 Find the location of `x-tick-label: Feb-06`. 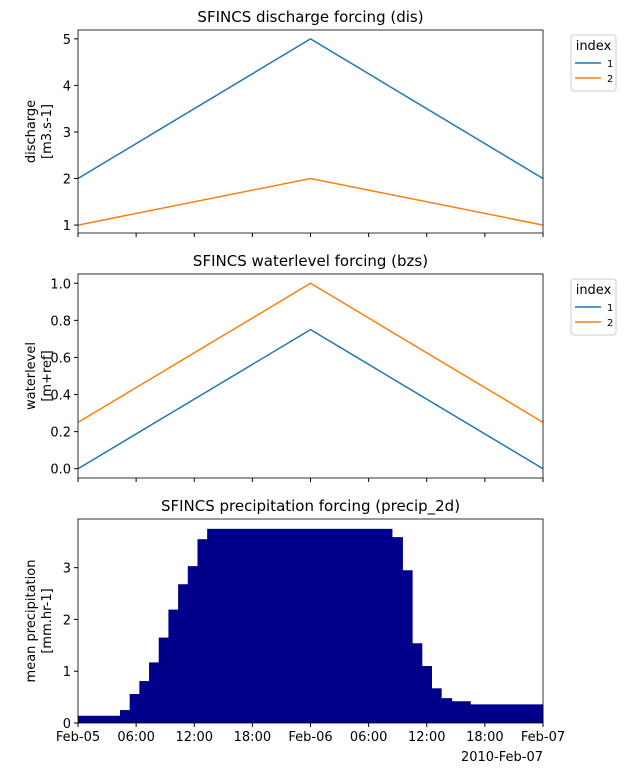

x-tick-label: Feb-06 is located at coordinates (310, 737).